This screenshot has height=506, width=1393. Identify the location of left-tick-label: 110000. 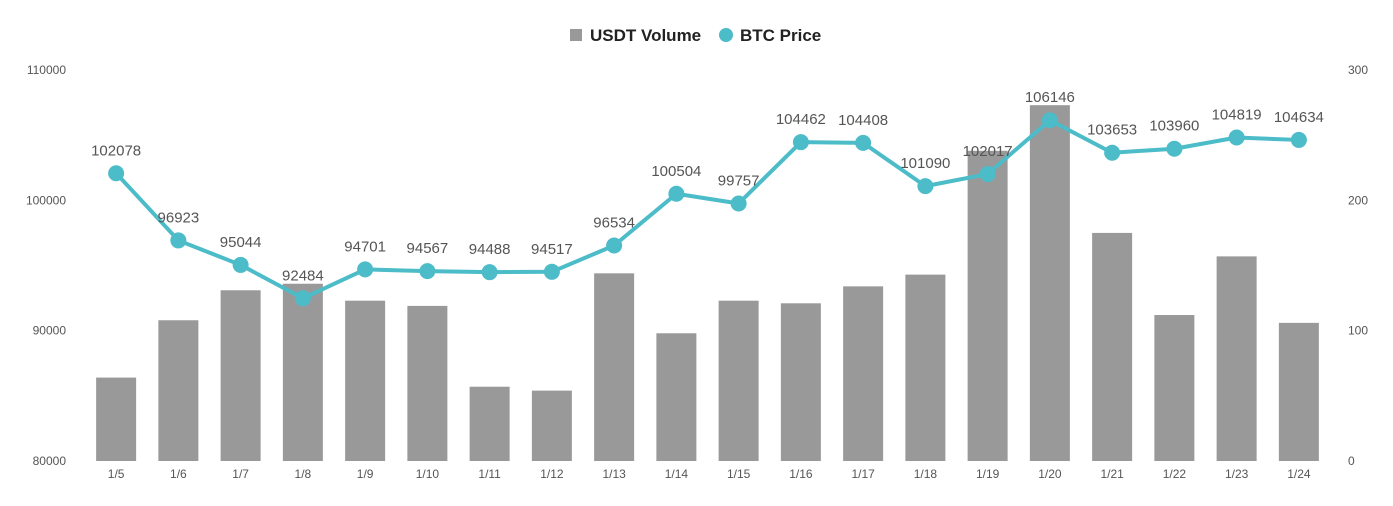
(46, 70).